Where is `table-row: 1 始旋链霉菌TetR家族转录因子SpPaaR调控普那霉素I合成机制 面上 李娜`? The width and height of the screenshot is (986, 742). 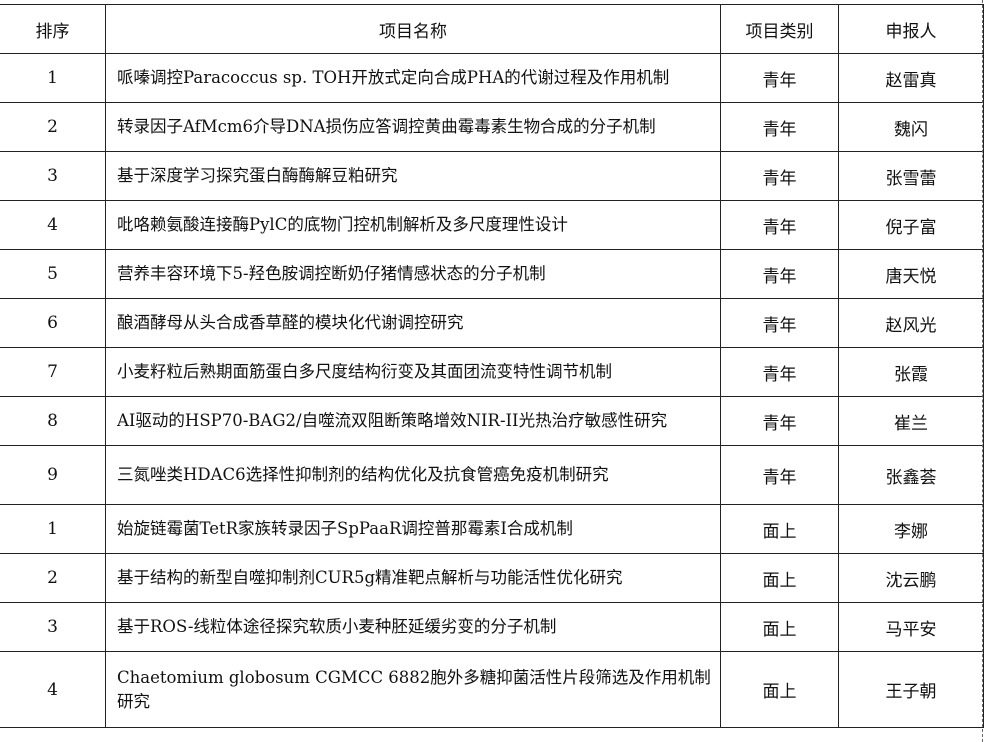
table-row: 1 始旋链霉菌TetR家族转录因子SpPaaR调控普那霉素I合成机制 面上 李娜 is located at coordinates (492, 529).